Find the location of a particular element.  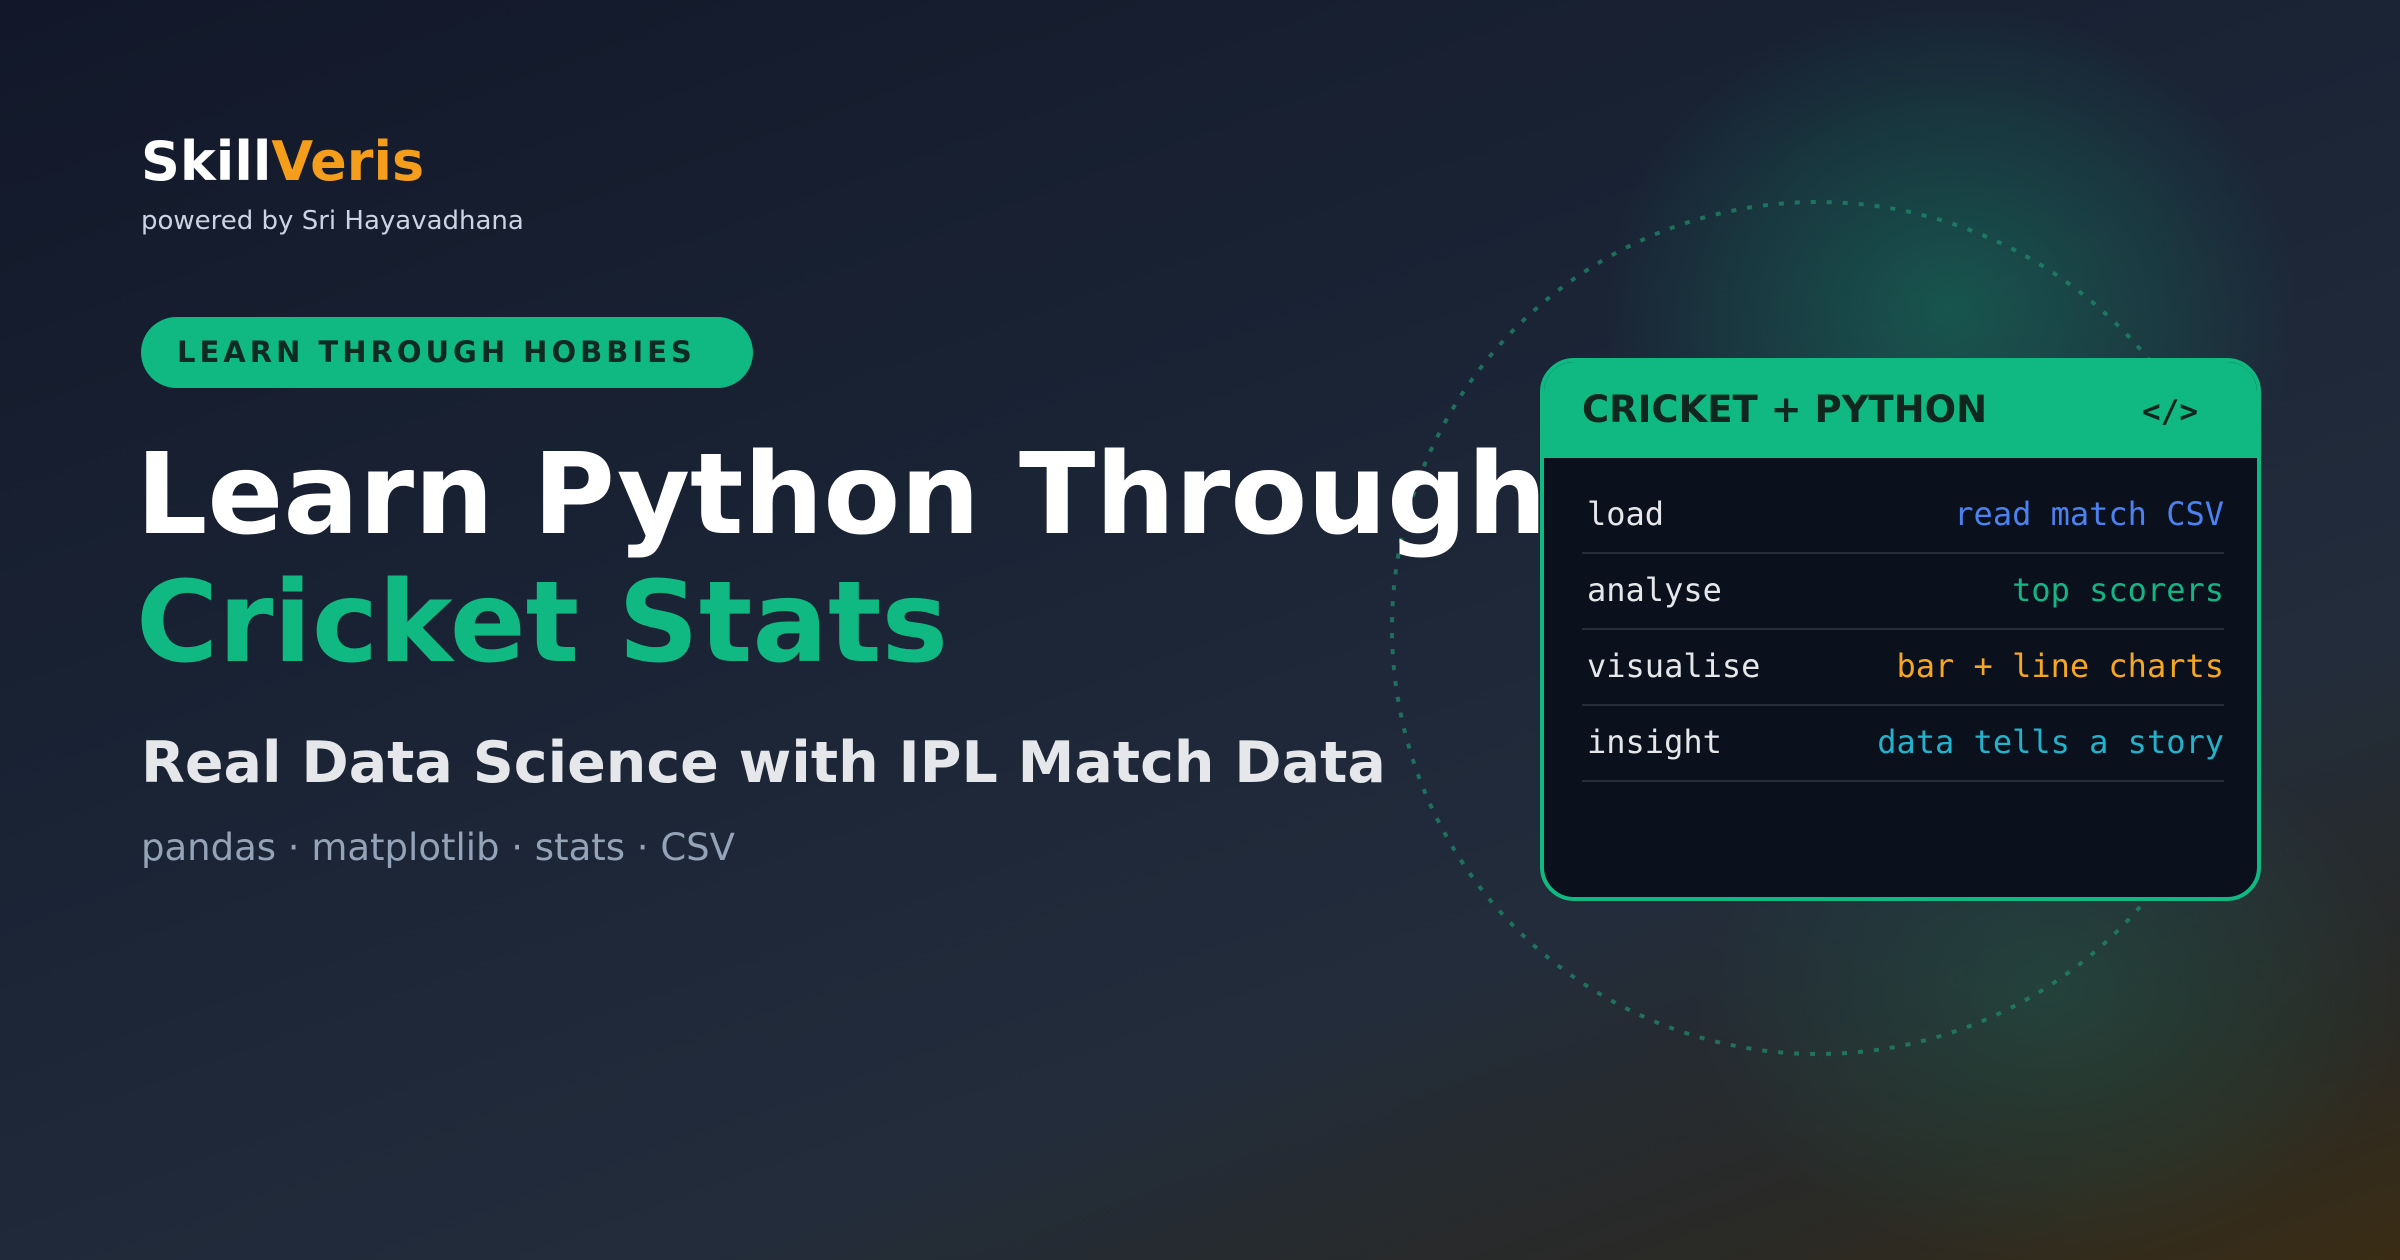

row-label: analyse is located at coordinates (1654, 590).